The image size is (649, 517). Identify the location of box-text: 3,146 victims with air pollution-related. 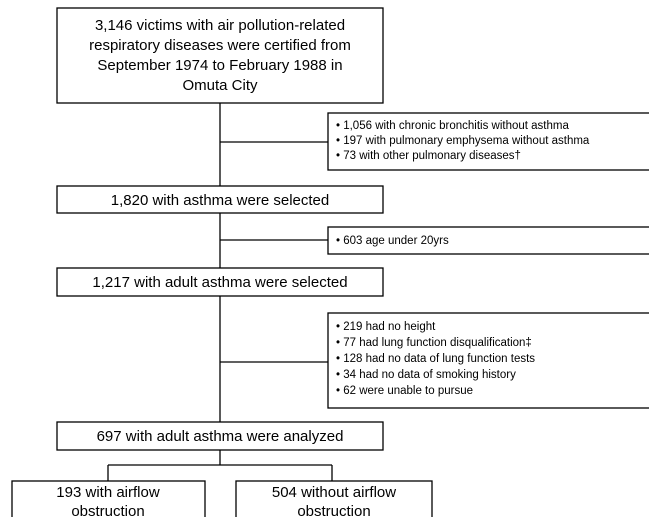
(220, 25).